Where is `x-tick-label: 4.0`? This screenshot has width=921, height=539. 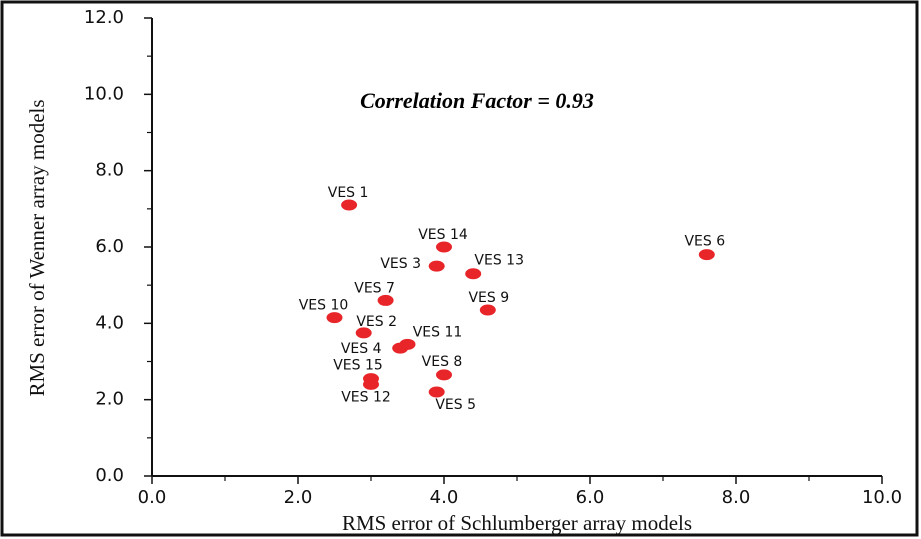 x-tick-label: 4.0 is located at coordinates (444, 497).